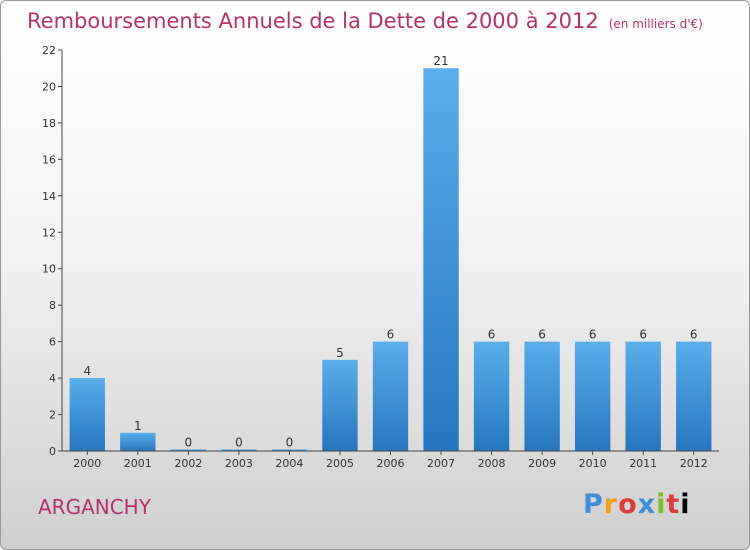 This screenshot has width=750, height=550. What do you see at coordinates (492, 463) in the screenshot?
I see `x-tick-label: 2008` at bounding box center [492, 463].